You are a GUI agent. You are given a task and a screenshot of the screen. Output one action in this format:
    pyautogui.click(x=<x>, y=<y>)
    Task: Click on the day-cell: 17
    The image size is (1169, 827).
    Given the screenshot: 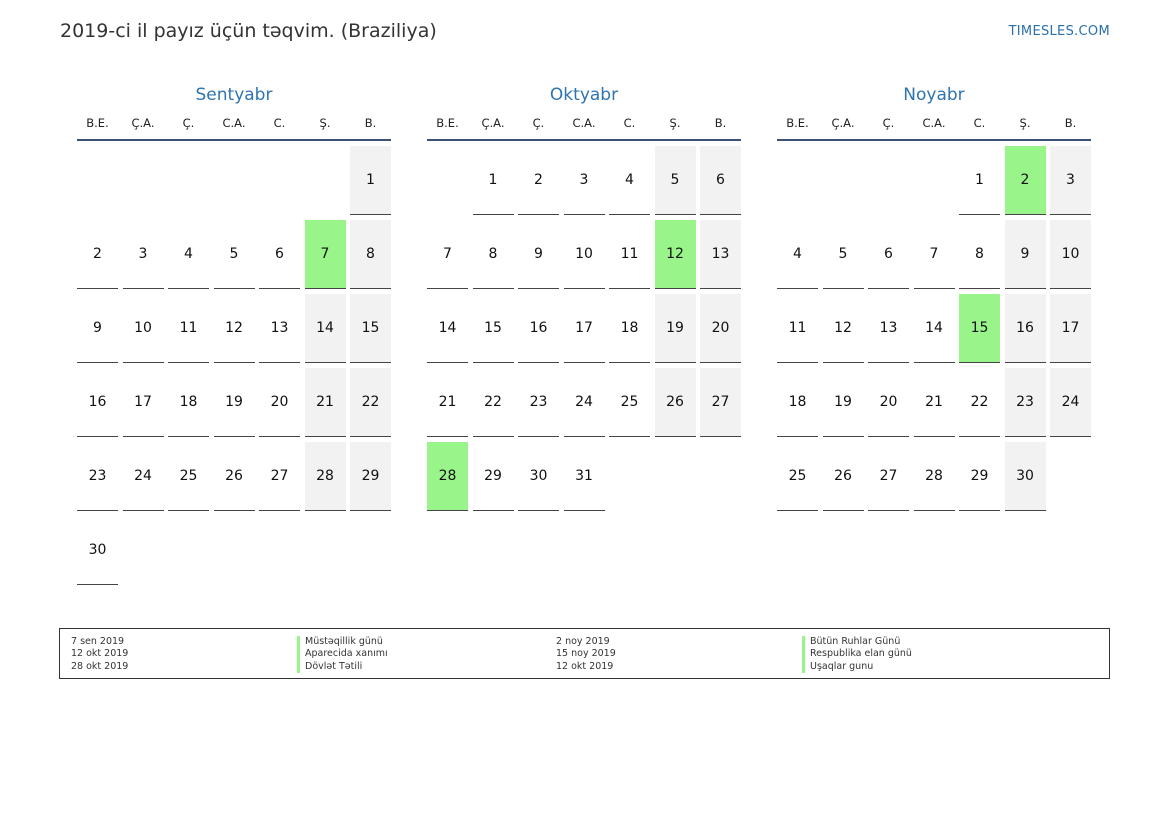 What is the action you would take?
    pyautogui.click(x=1070, y=328)
    